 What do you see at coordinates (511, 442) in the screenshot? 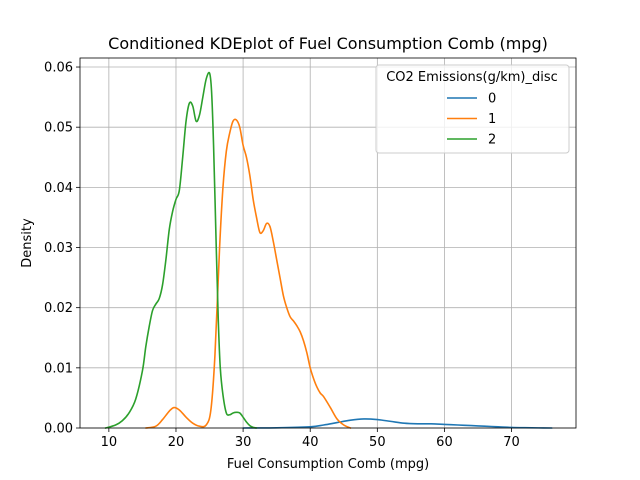
I see `x-tick-label: 70` at bounding box center [511, 442].